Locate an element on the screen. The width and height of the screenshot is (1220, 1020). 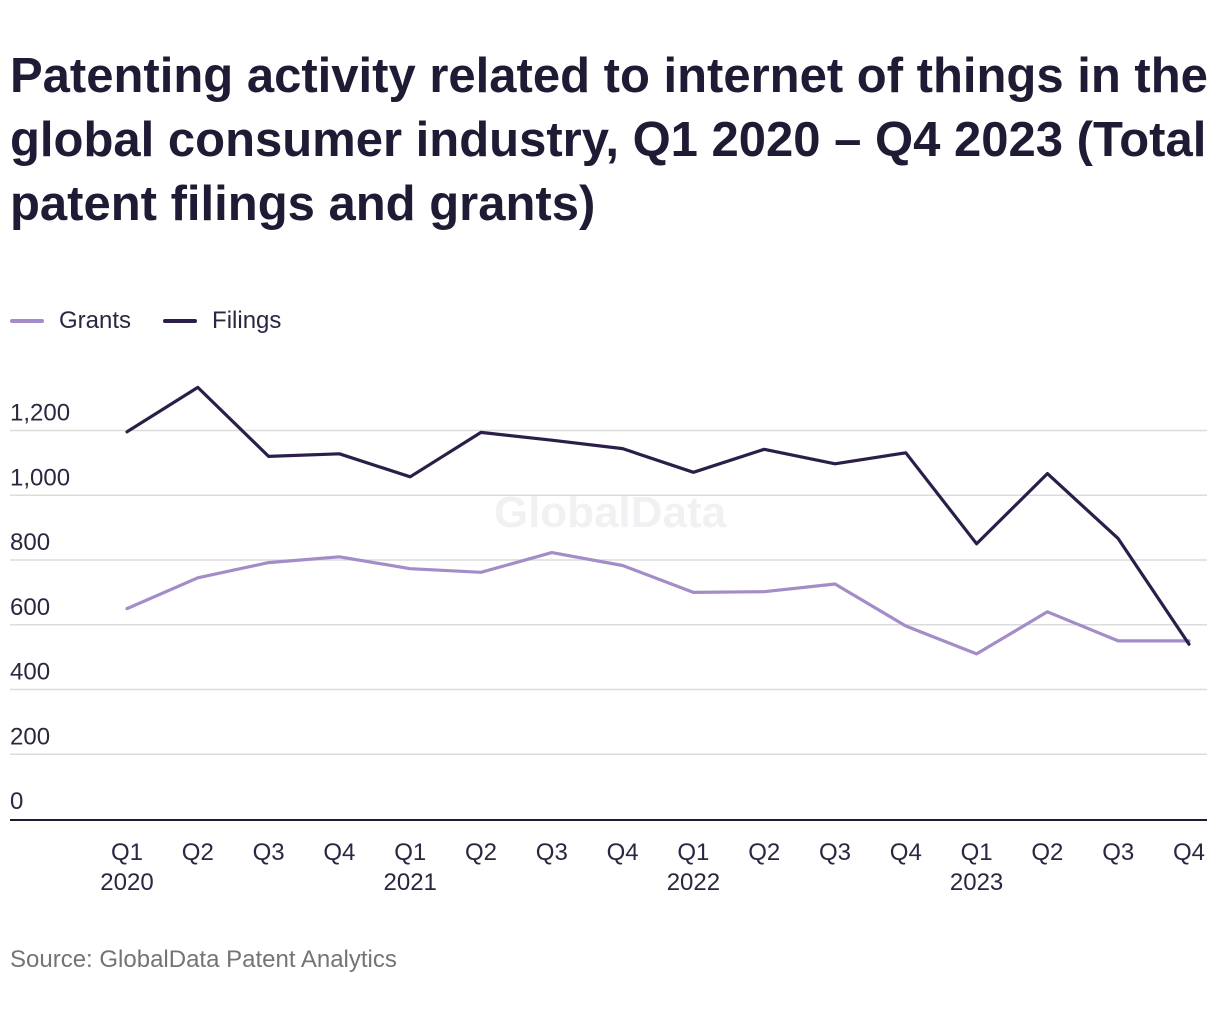
y-tick-label: 0 is located at coordinates (16, 801).